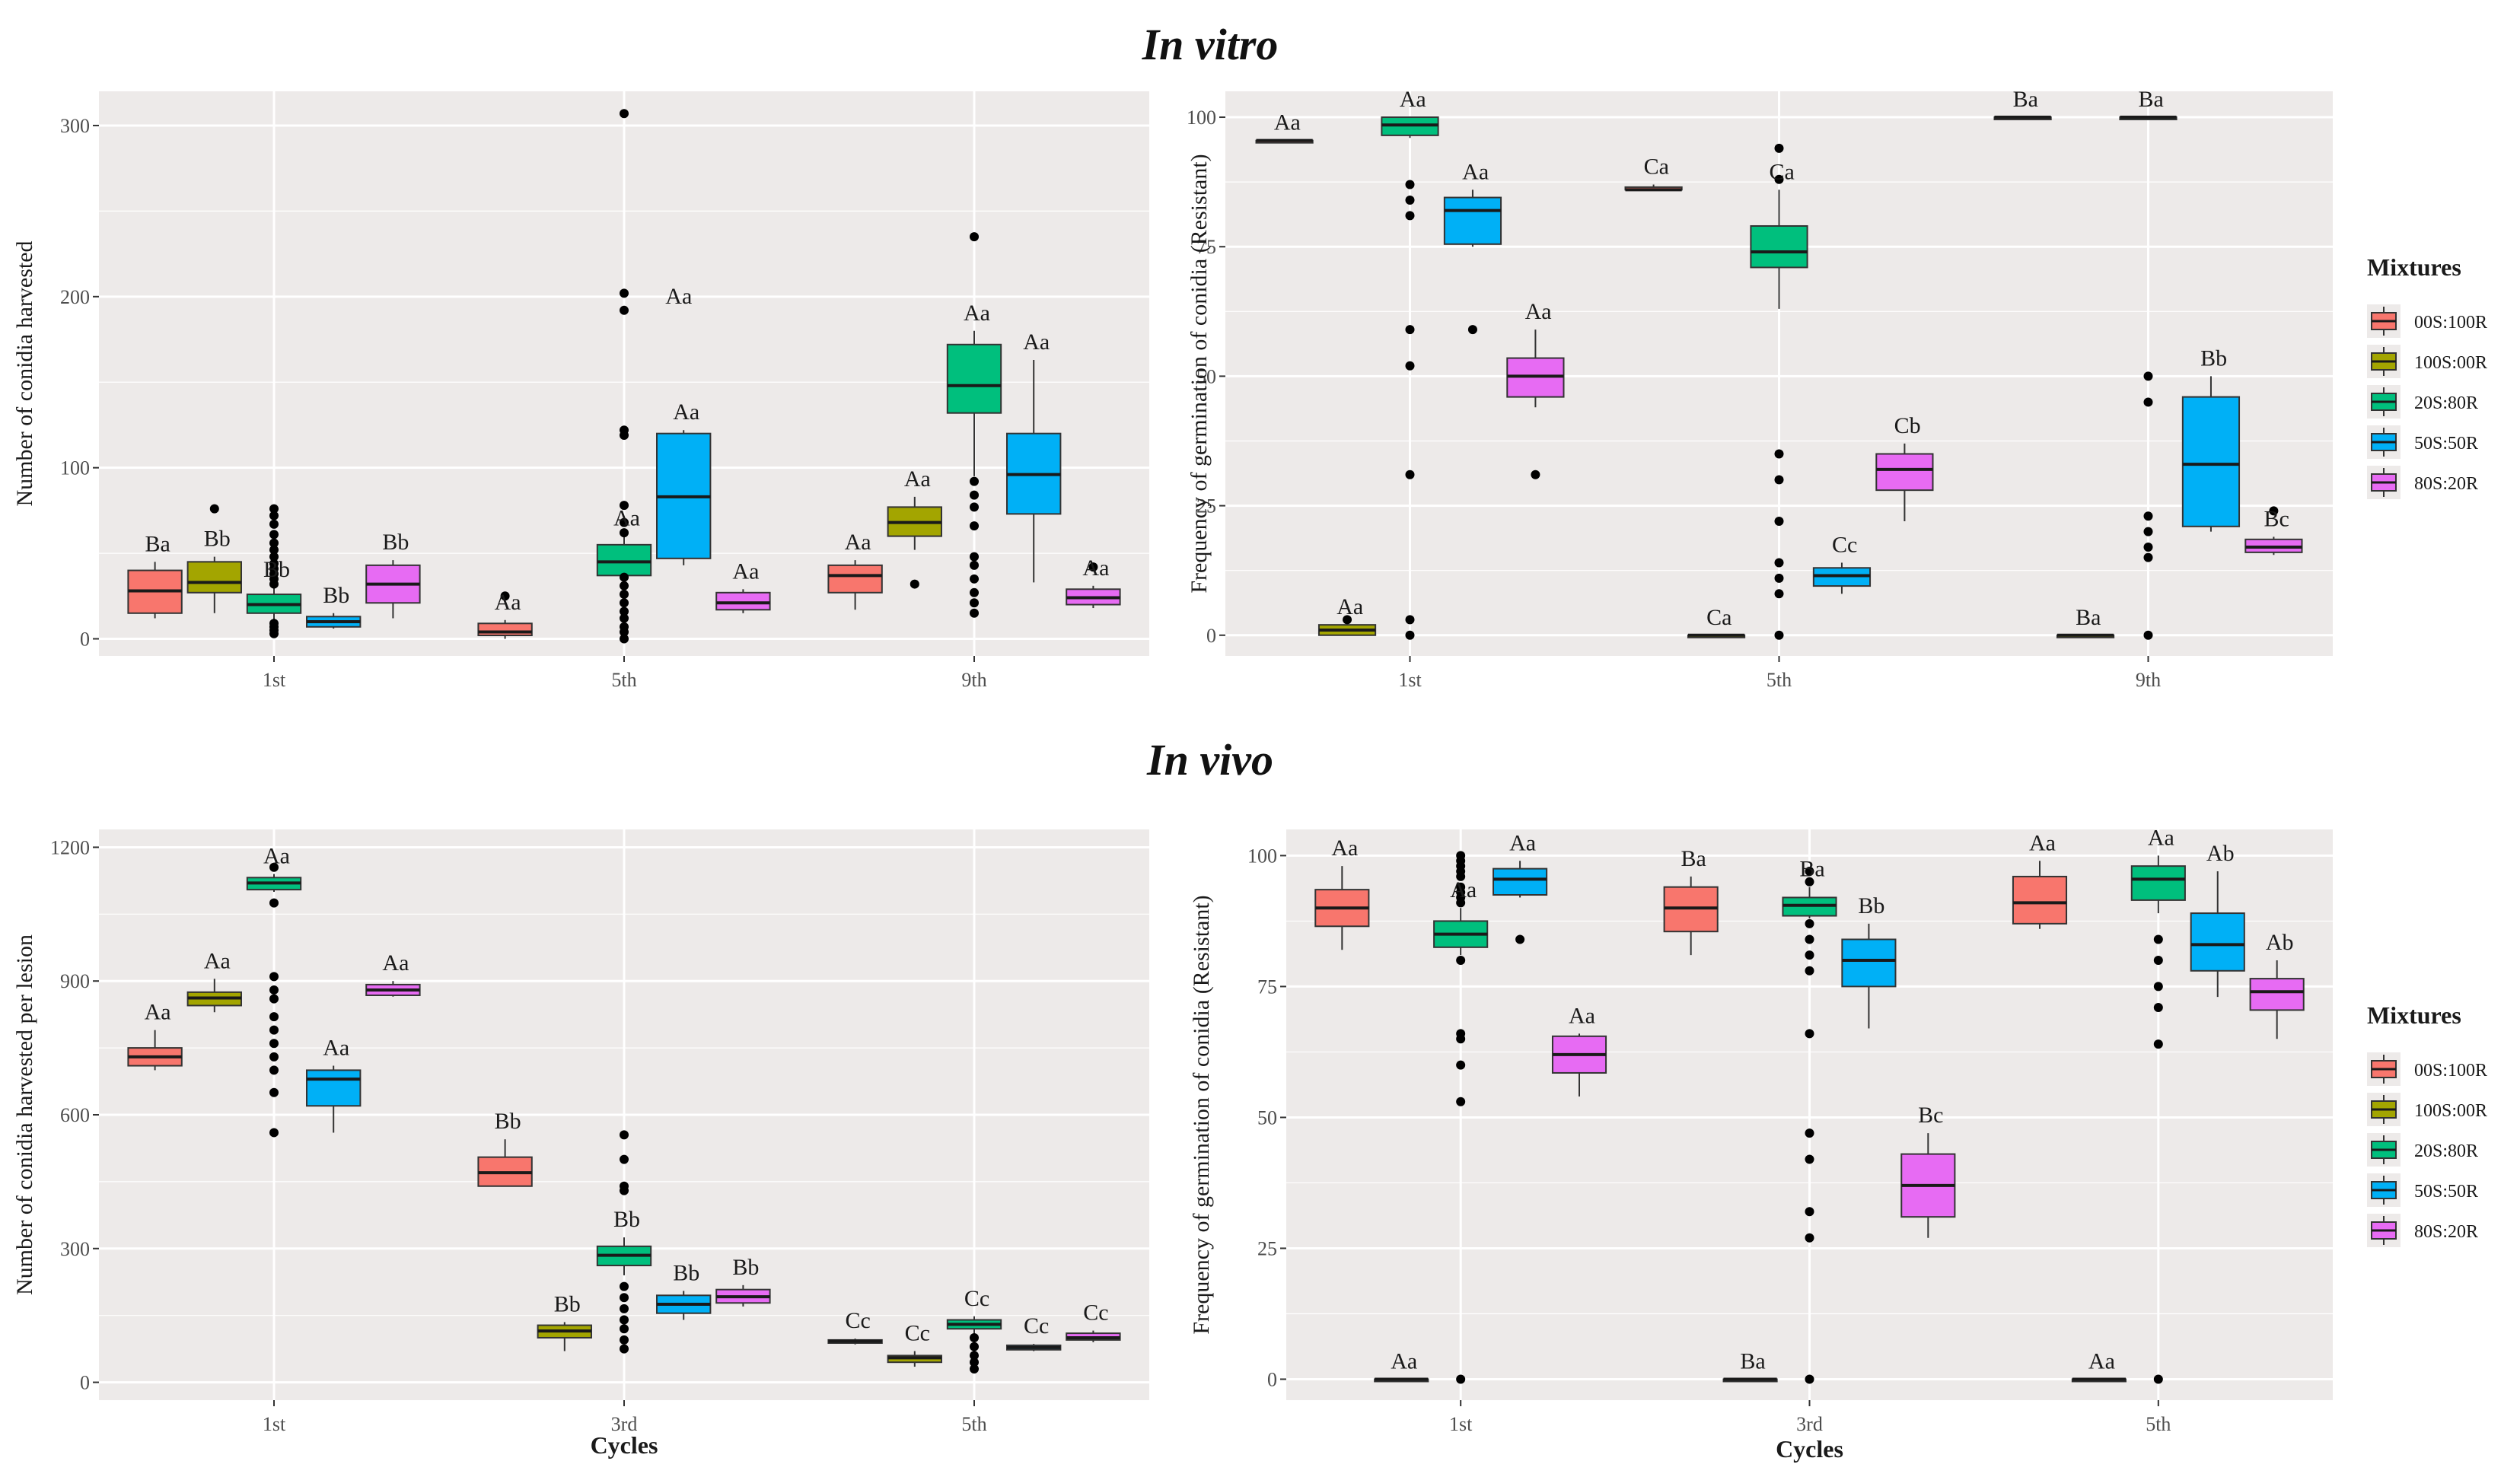 The height and width of the screenshot is (1477, 2520). What do you see at coordinates (1093, 582) in the screenshot?
I see `box-80S-20R-9th: Aa` at bounding box center [1093, 582].